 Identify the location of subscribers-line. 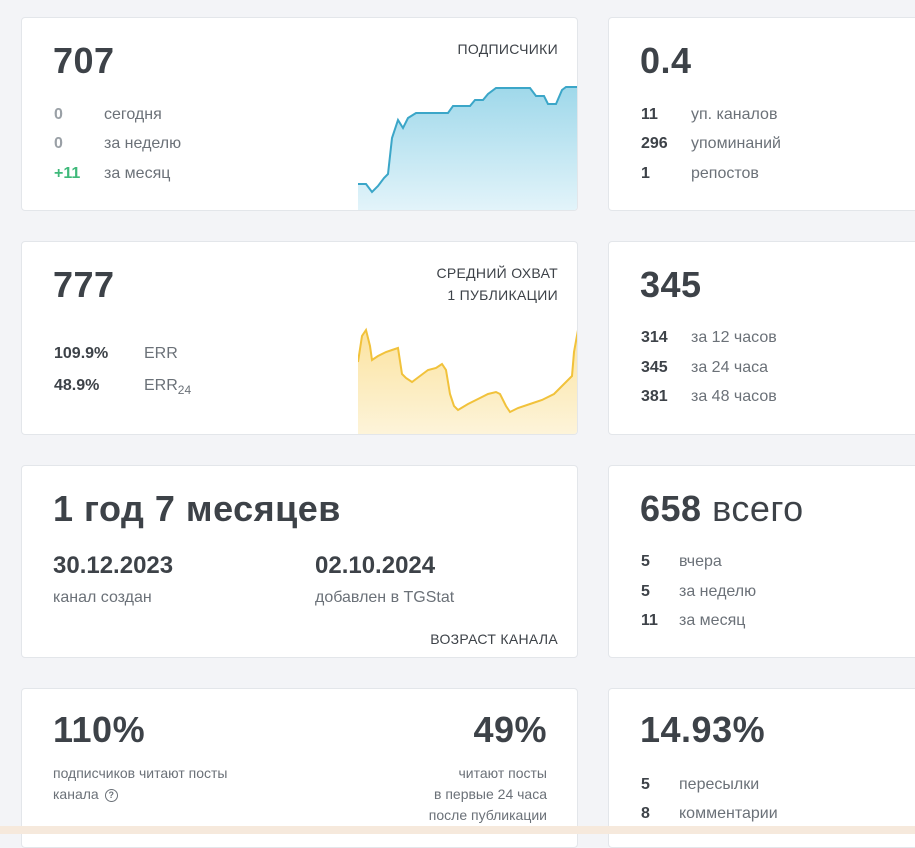
(467, 140).